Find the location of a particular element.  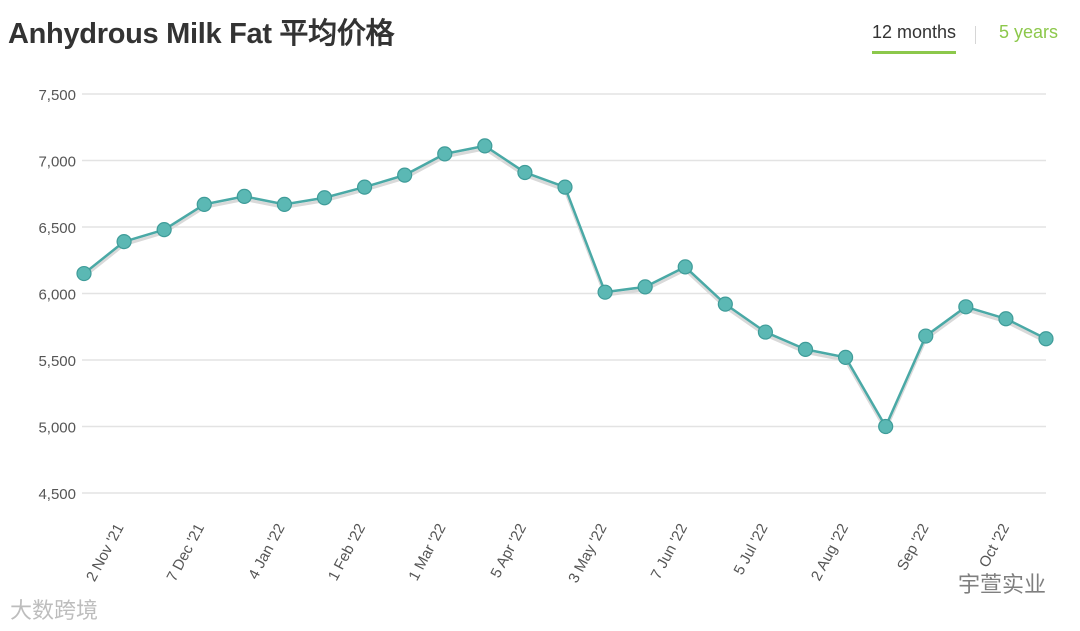

y-tick-label: 6,500 is located at coordinates (57, 228).